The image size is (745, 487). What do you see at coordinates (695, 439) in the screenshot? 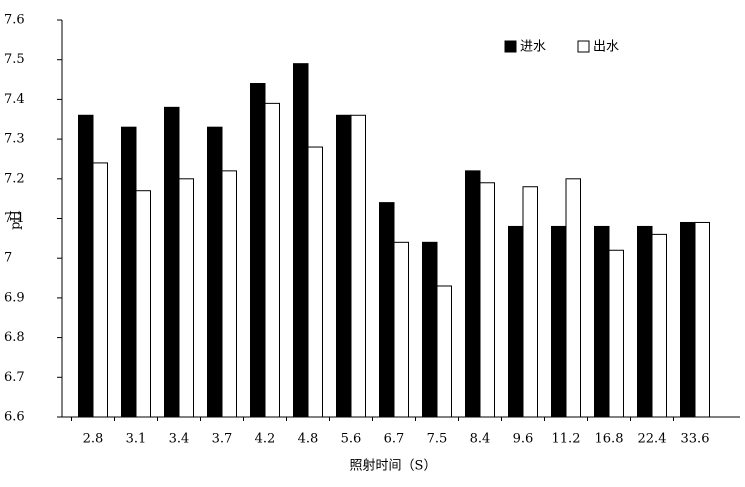
I see `x-tick-label: 33.6` at bounding box center [695, 439].